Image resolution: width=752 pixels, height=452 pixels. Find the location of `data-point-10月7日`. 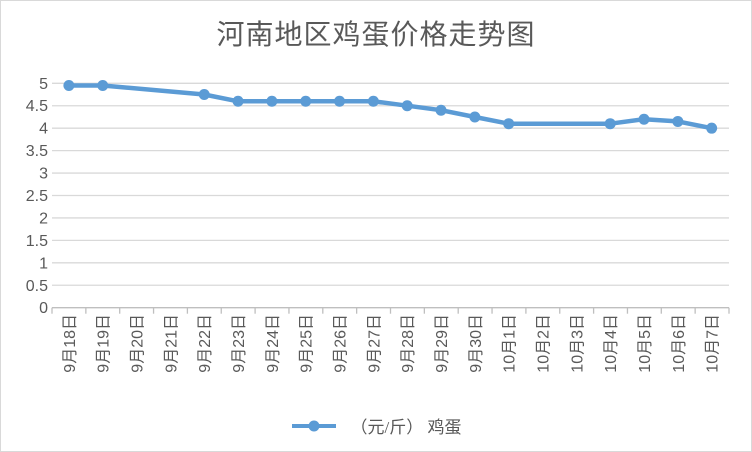

data-point-10月7日 is located at coordinates (712, 128).